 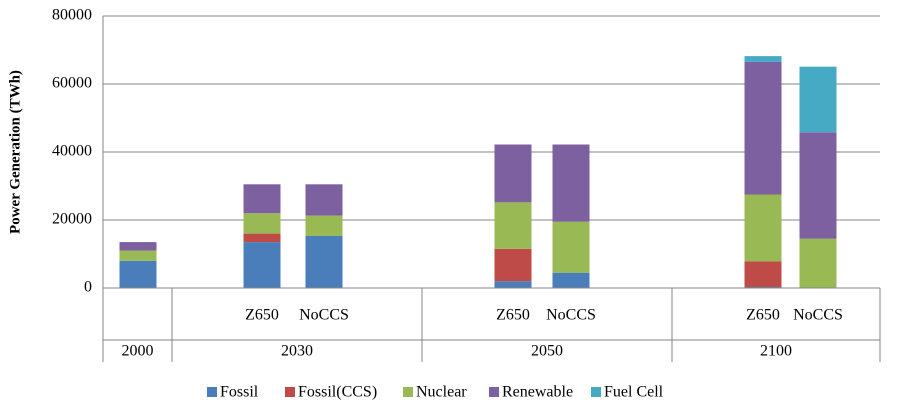 I want to click on y-tick-label: 60000, so click(x=72, y=83).